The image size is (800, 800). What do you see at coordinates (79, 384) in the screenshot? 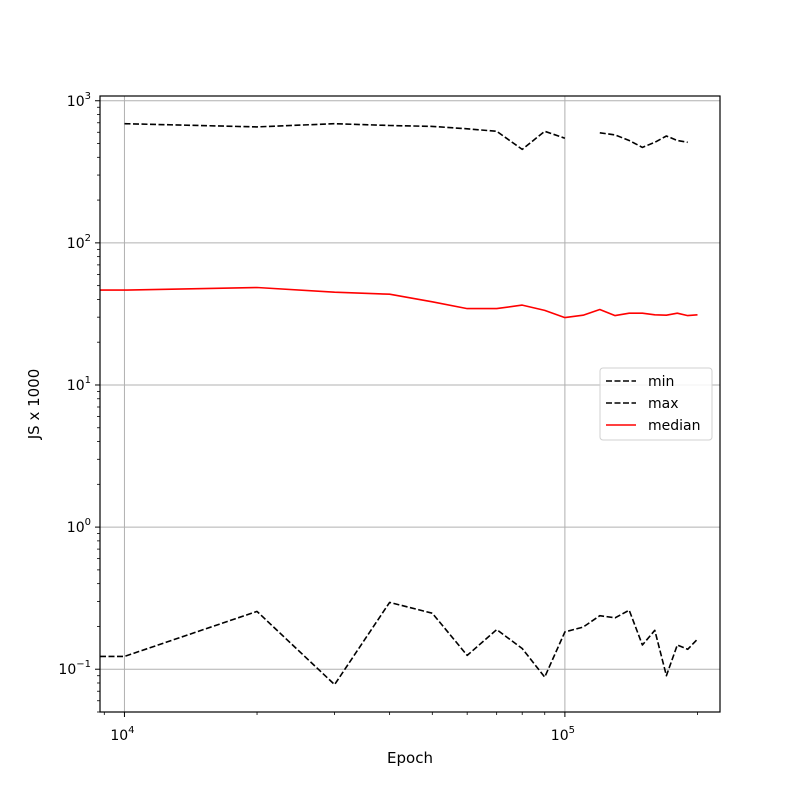
I see `y-tick-label: 10¹` at bounding box center [79, 384].